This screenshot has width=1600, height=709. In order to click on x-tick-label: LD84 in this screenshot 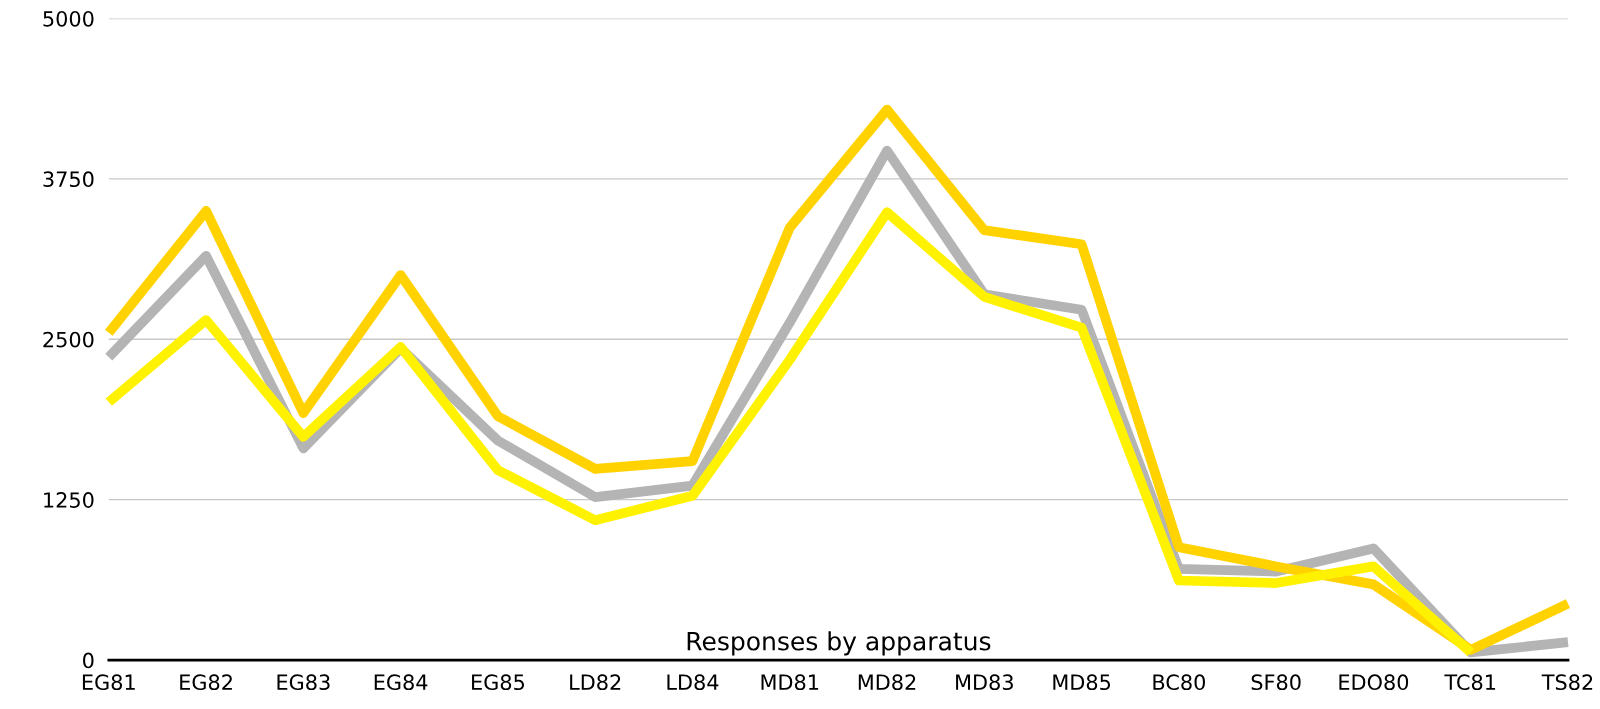, I will do `click(693, 682)`.